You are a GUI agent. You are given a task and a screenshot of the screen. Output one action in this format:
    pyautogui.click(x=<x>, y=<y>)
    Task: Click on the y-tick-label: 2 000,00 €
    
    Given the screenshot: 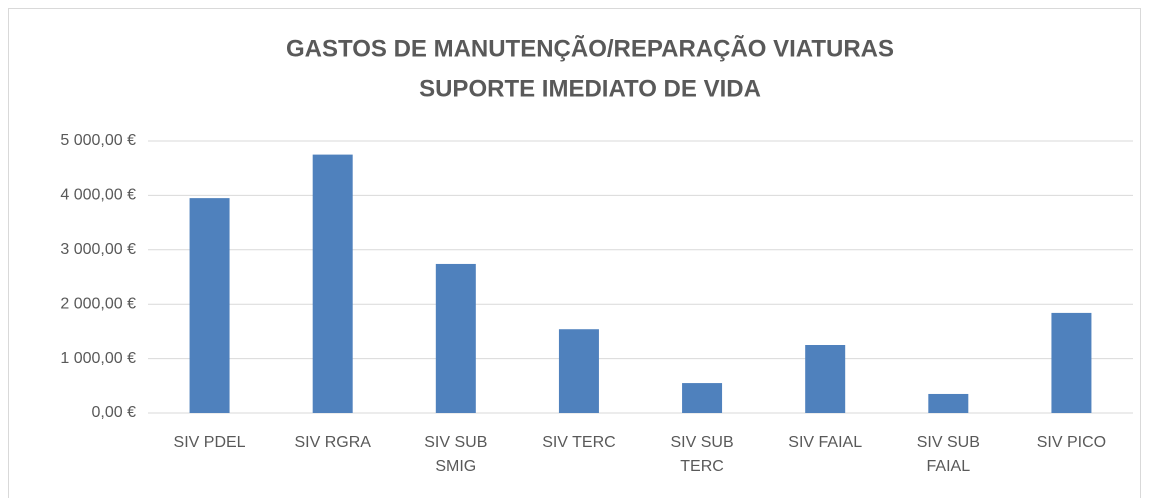 What is the action you would take?
    pyautogui.click(x=98, y=303)
    